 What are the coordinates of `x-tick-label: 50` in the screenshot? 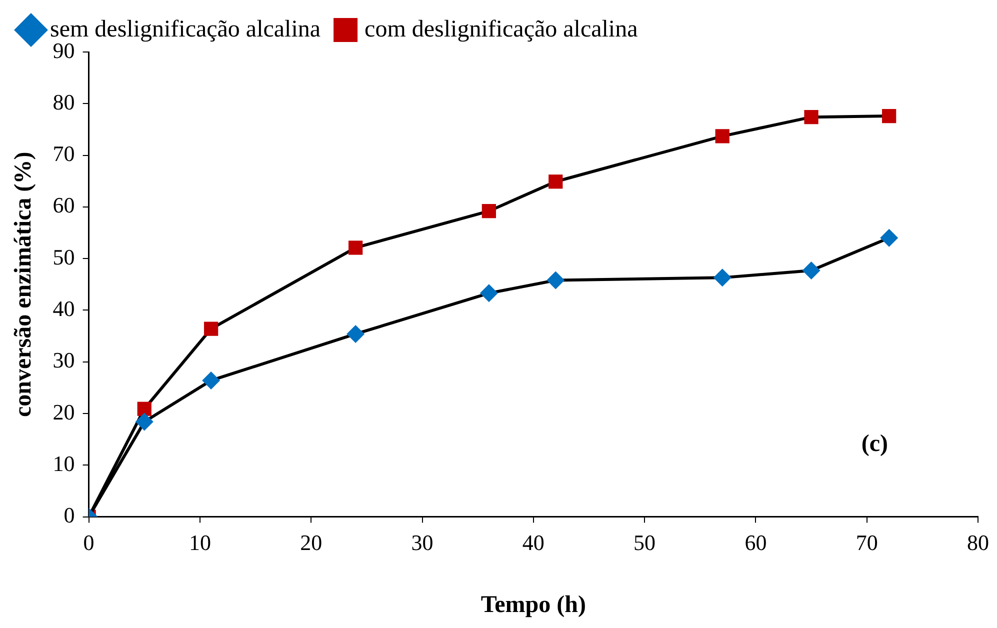 It's located at (645, 542).